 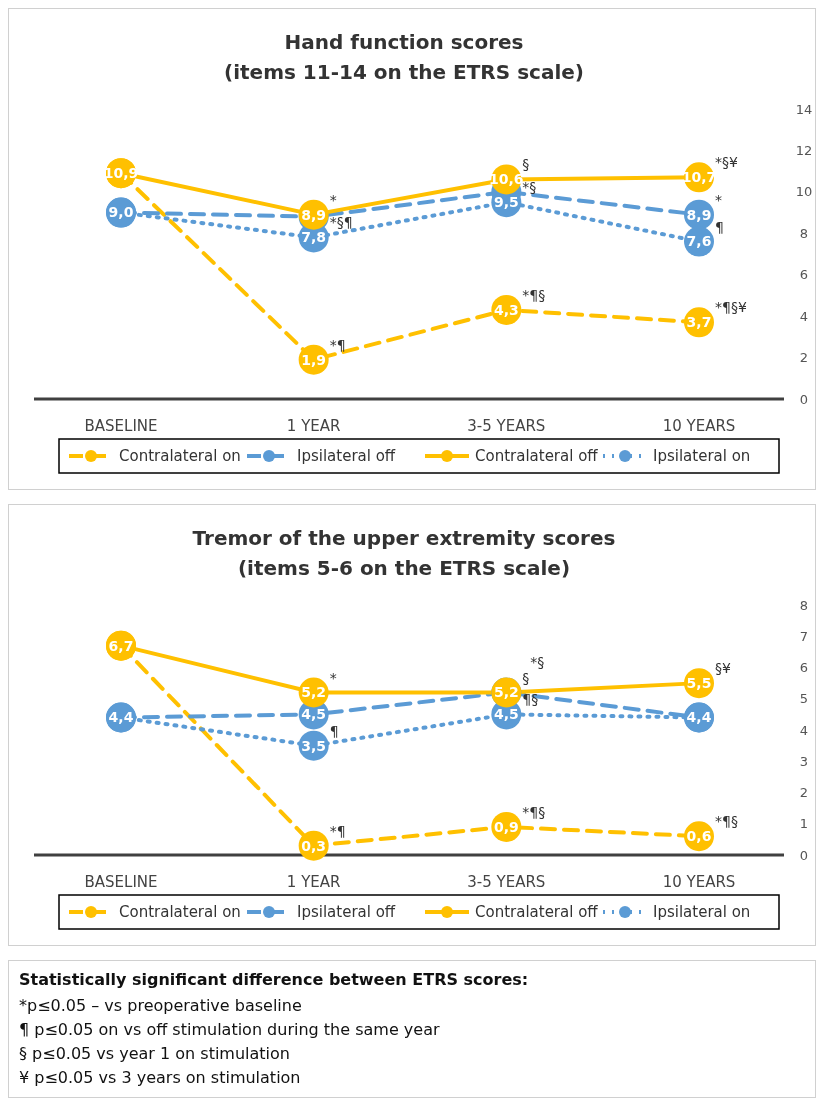 I want to click on data-label: 10,9, so click(x=121, y=173).